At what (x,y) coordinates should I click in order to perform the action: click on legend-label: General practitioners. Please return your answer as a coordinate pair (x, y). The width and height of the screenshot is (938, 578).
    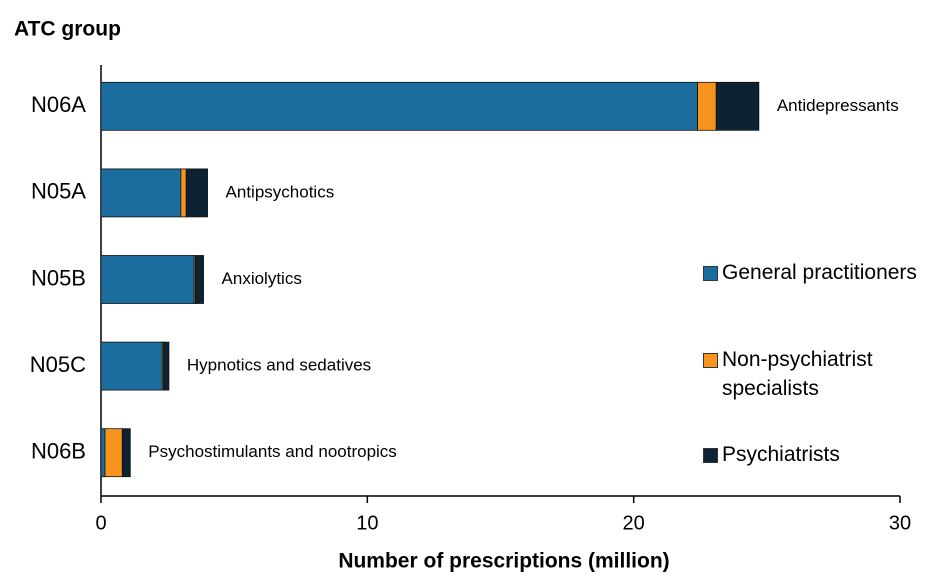
    Looking at the image, I should click on (819, 272).